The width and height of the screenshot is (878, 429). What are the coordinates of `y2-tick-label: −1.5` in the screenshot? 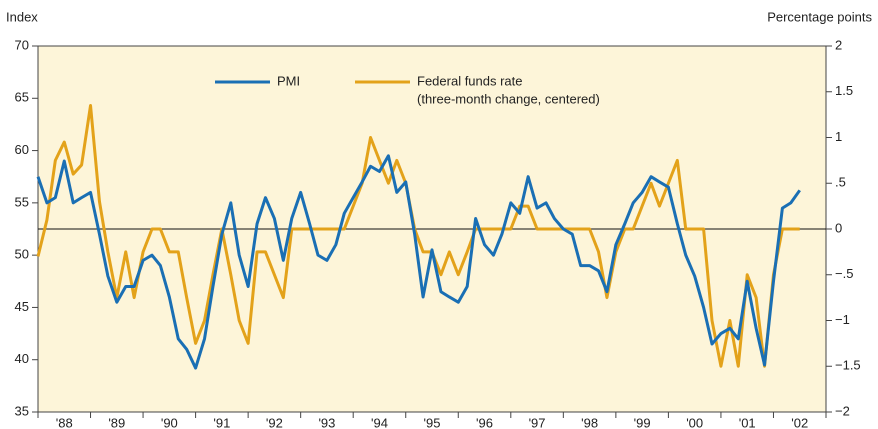 It's located at (848, 365).